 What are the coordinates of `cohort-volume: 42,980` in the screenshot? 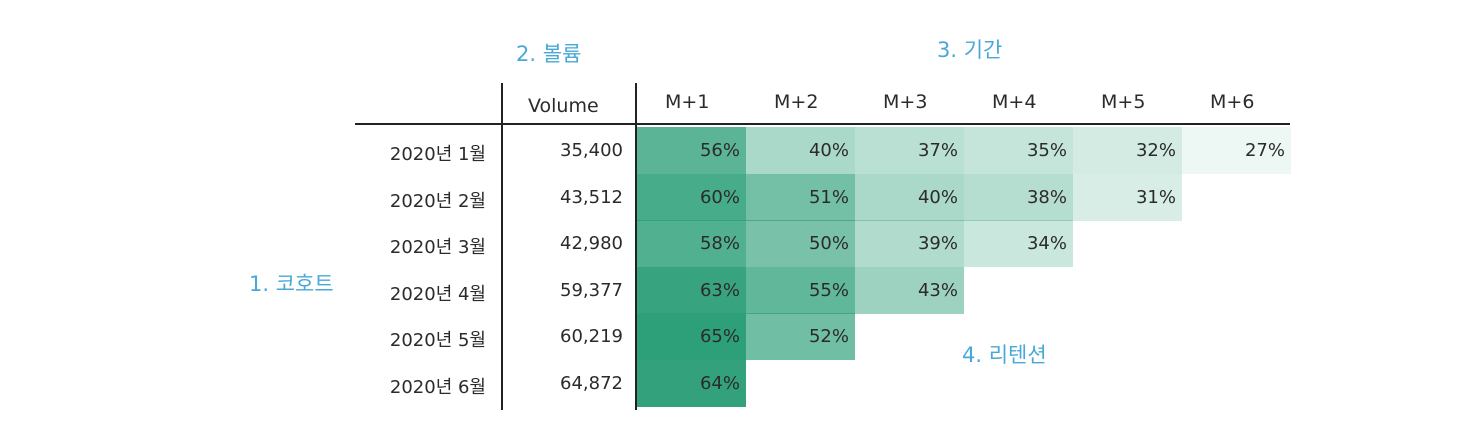 It's located at (591, 243).